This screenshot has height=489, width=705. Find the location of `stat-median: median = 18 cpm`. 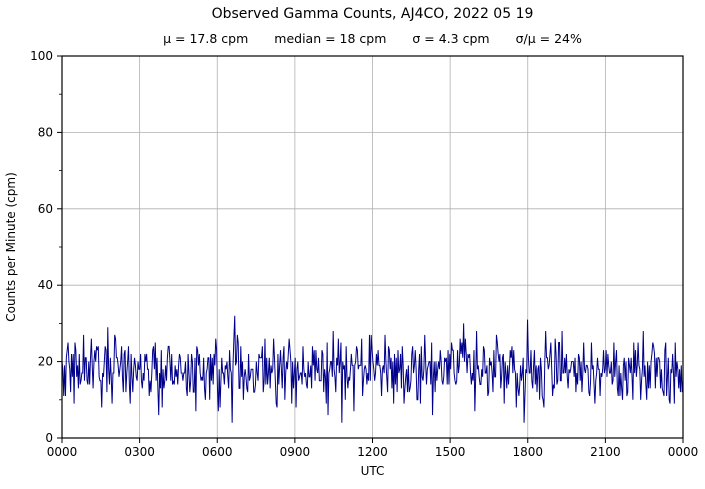

stat-median: median = 18 cpm is located at coordinates (330, 38).